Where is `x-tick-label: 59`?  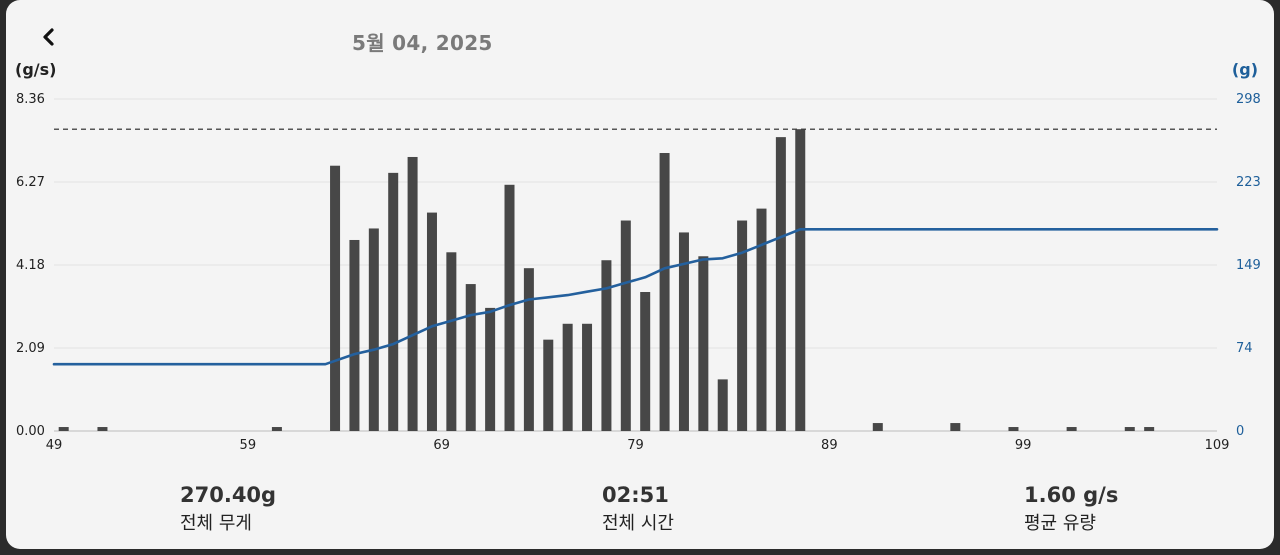 x-tick-label: 59 is located at coordinates (248, 445).